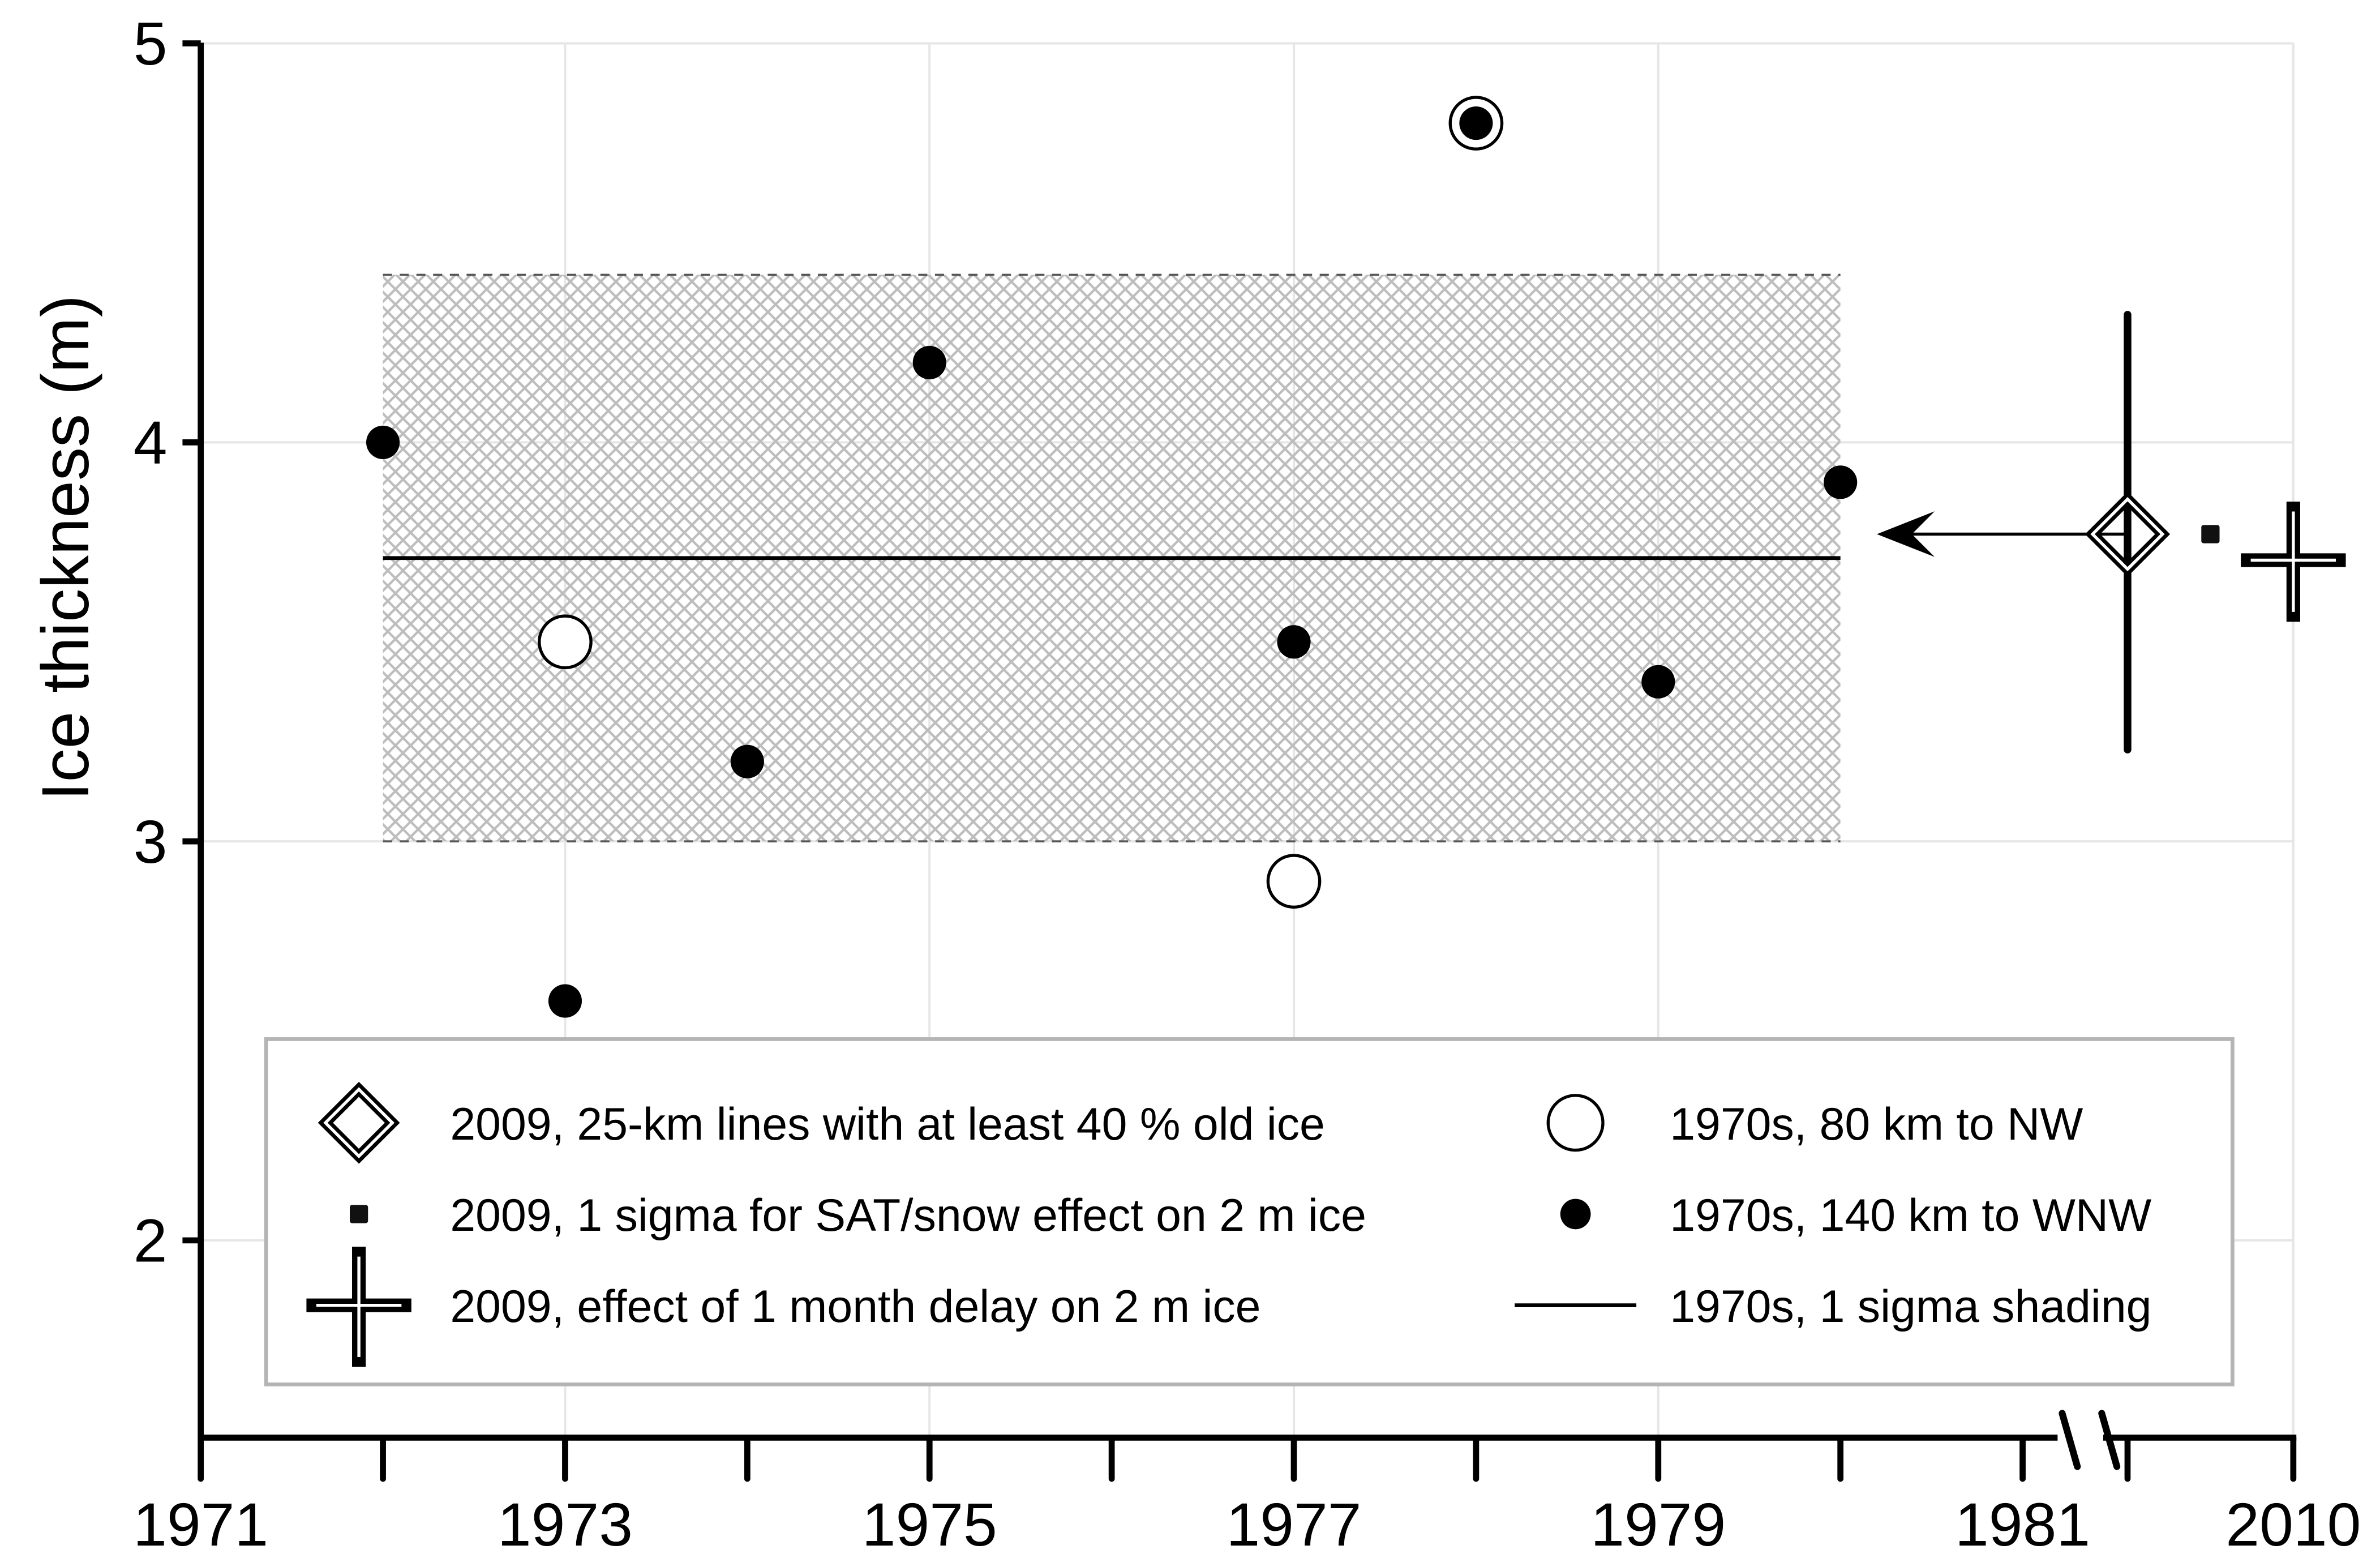 The image size is (2380, 1558). Describe the element at coordinates (151, 44) in the screenshot. I see `y-tick-label: 5` at that location.